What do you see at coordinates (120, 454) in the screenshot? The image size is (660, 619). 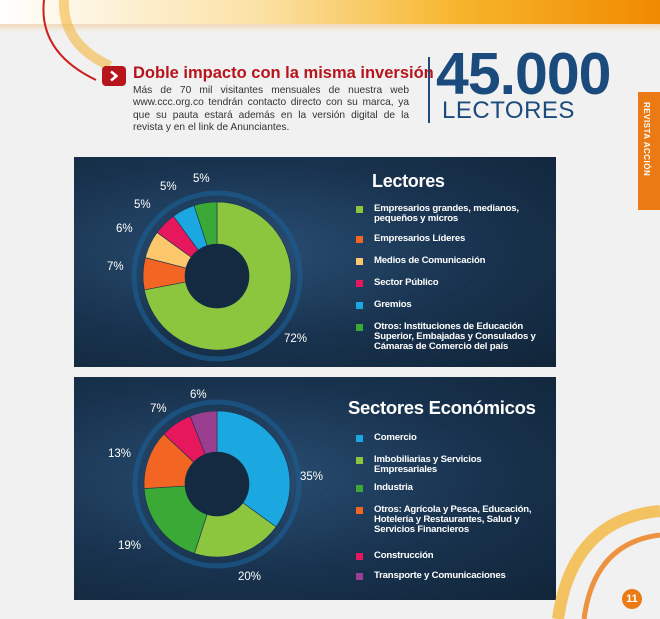 I see `percent-label: 13%` at bounding box center [120, 454].